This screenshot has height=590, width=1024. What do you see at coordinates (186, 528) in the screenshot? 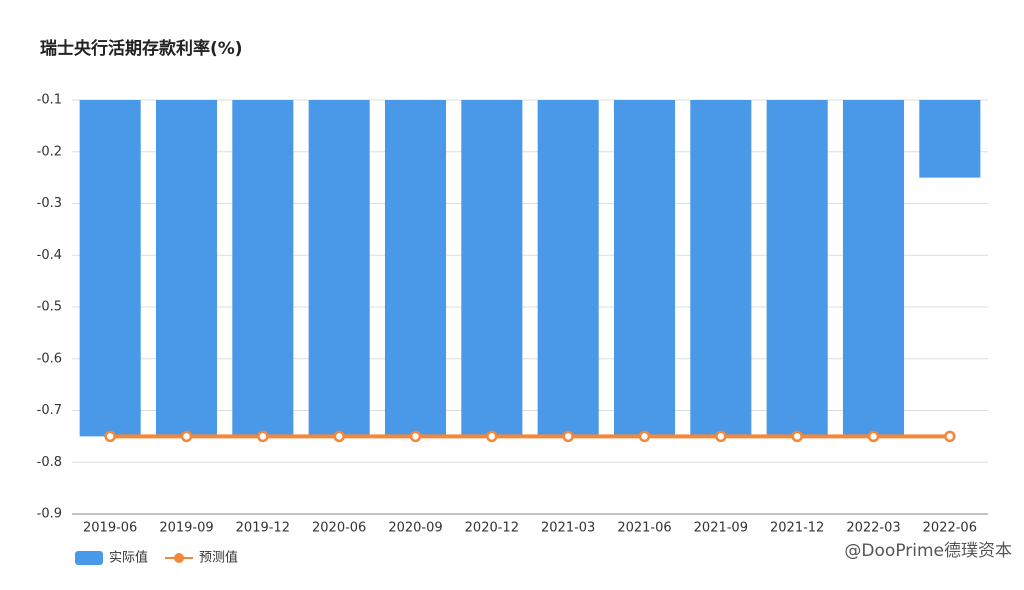
I see `x-tick-label: 2019-09` at bounding box center [186, 528].